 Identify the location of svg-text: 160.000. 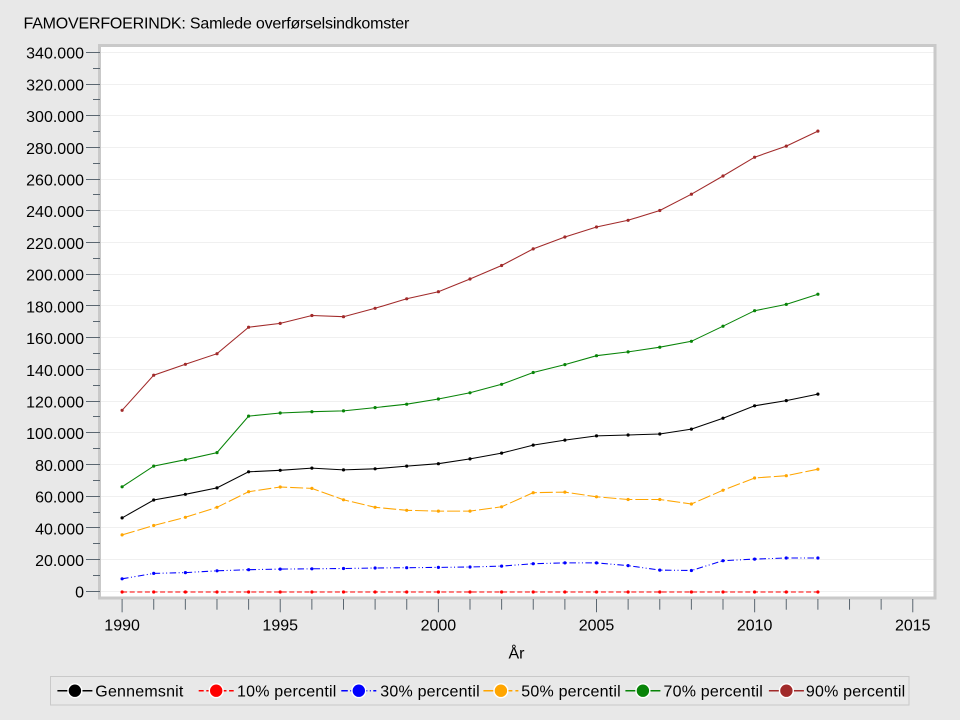
(55, 339).